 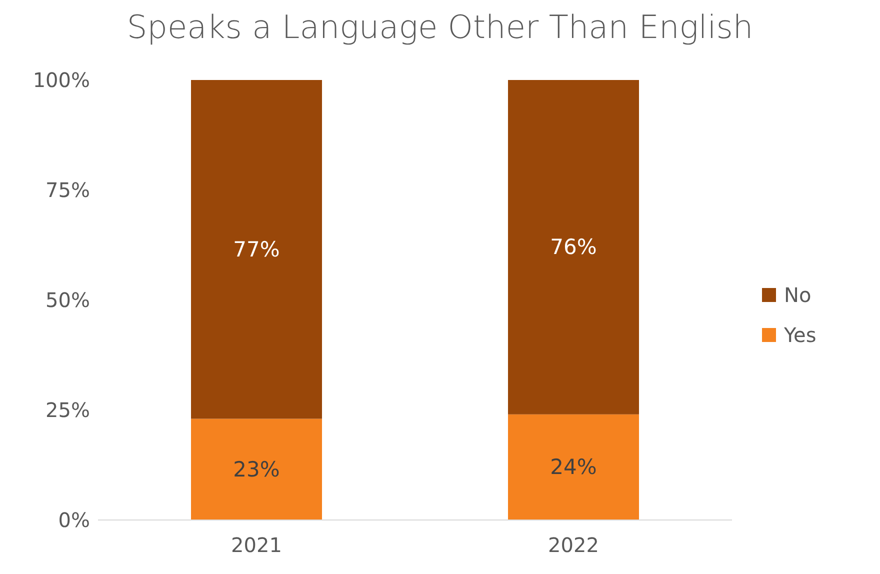 What do you see at coordinates (68, 190) in the screenshot?
I see `y-tick-label: 75%` at bounding box center [68, 190].